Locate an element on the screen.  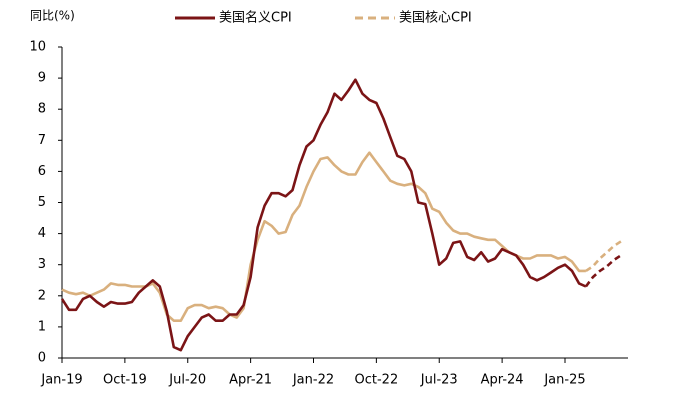
x-tick-label: Oct-19 is located at coordinates (125, 380).